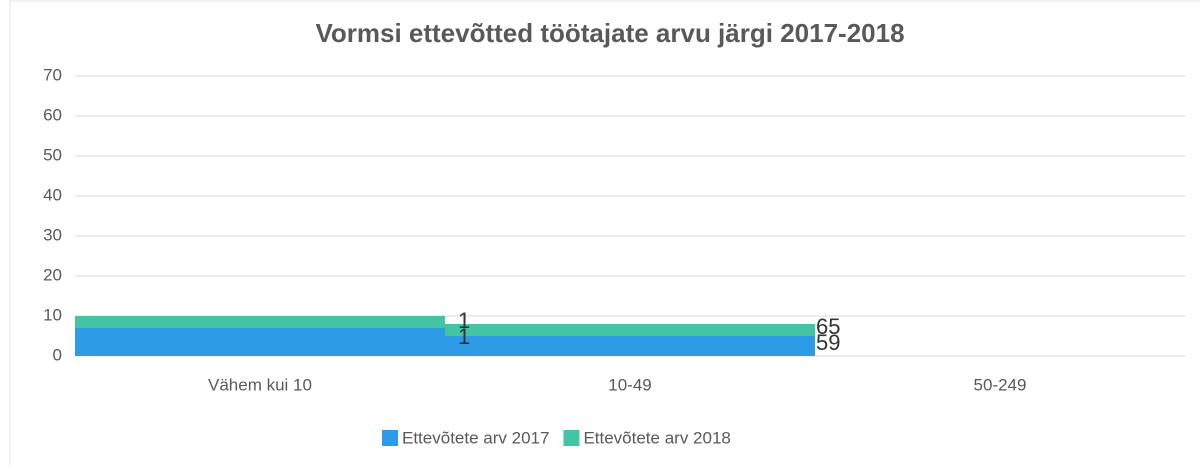  What do you see at coordinates (629, 384) in the screenshot?
I see `x-tick-label: 10-49` at bounding box center [629, 384].